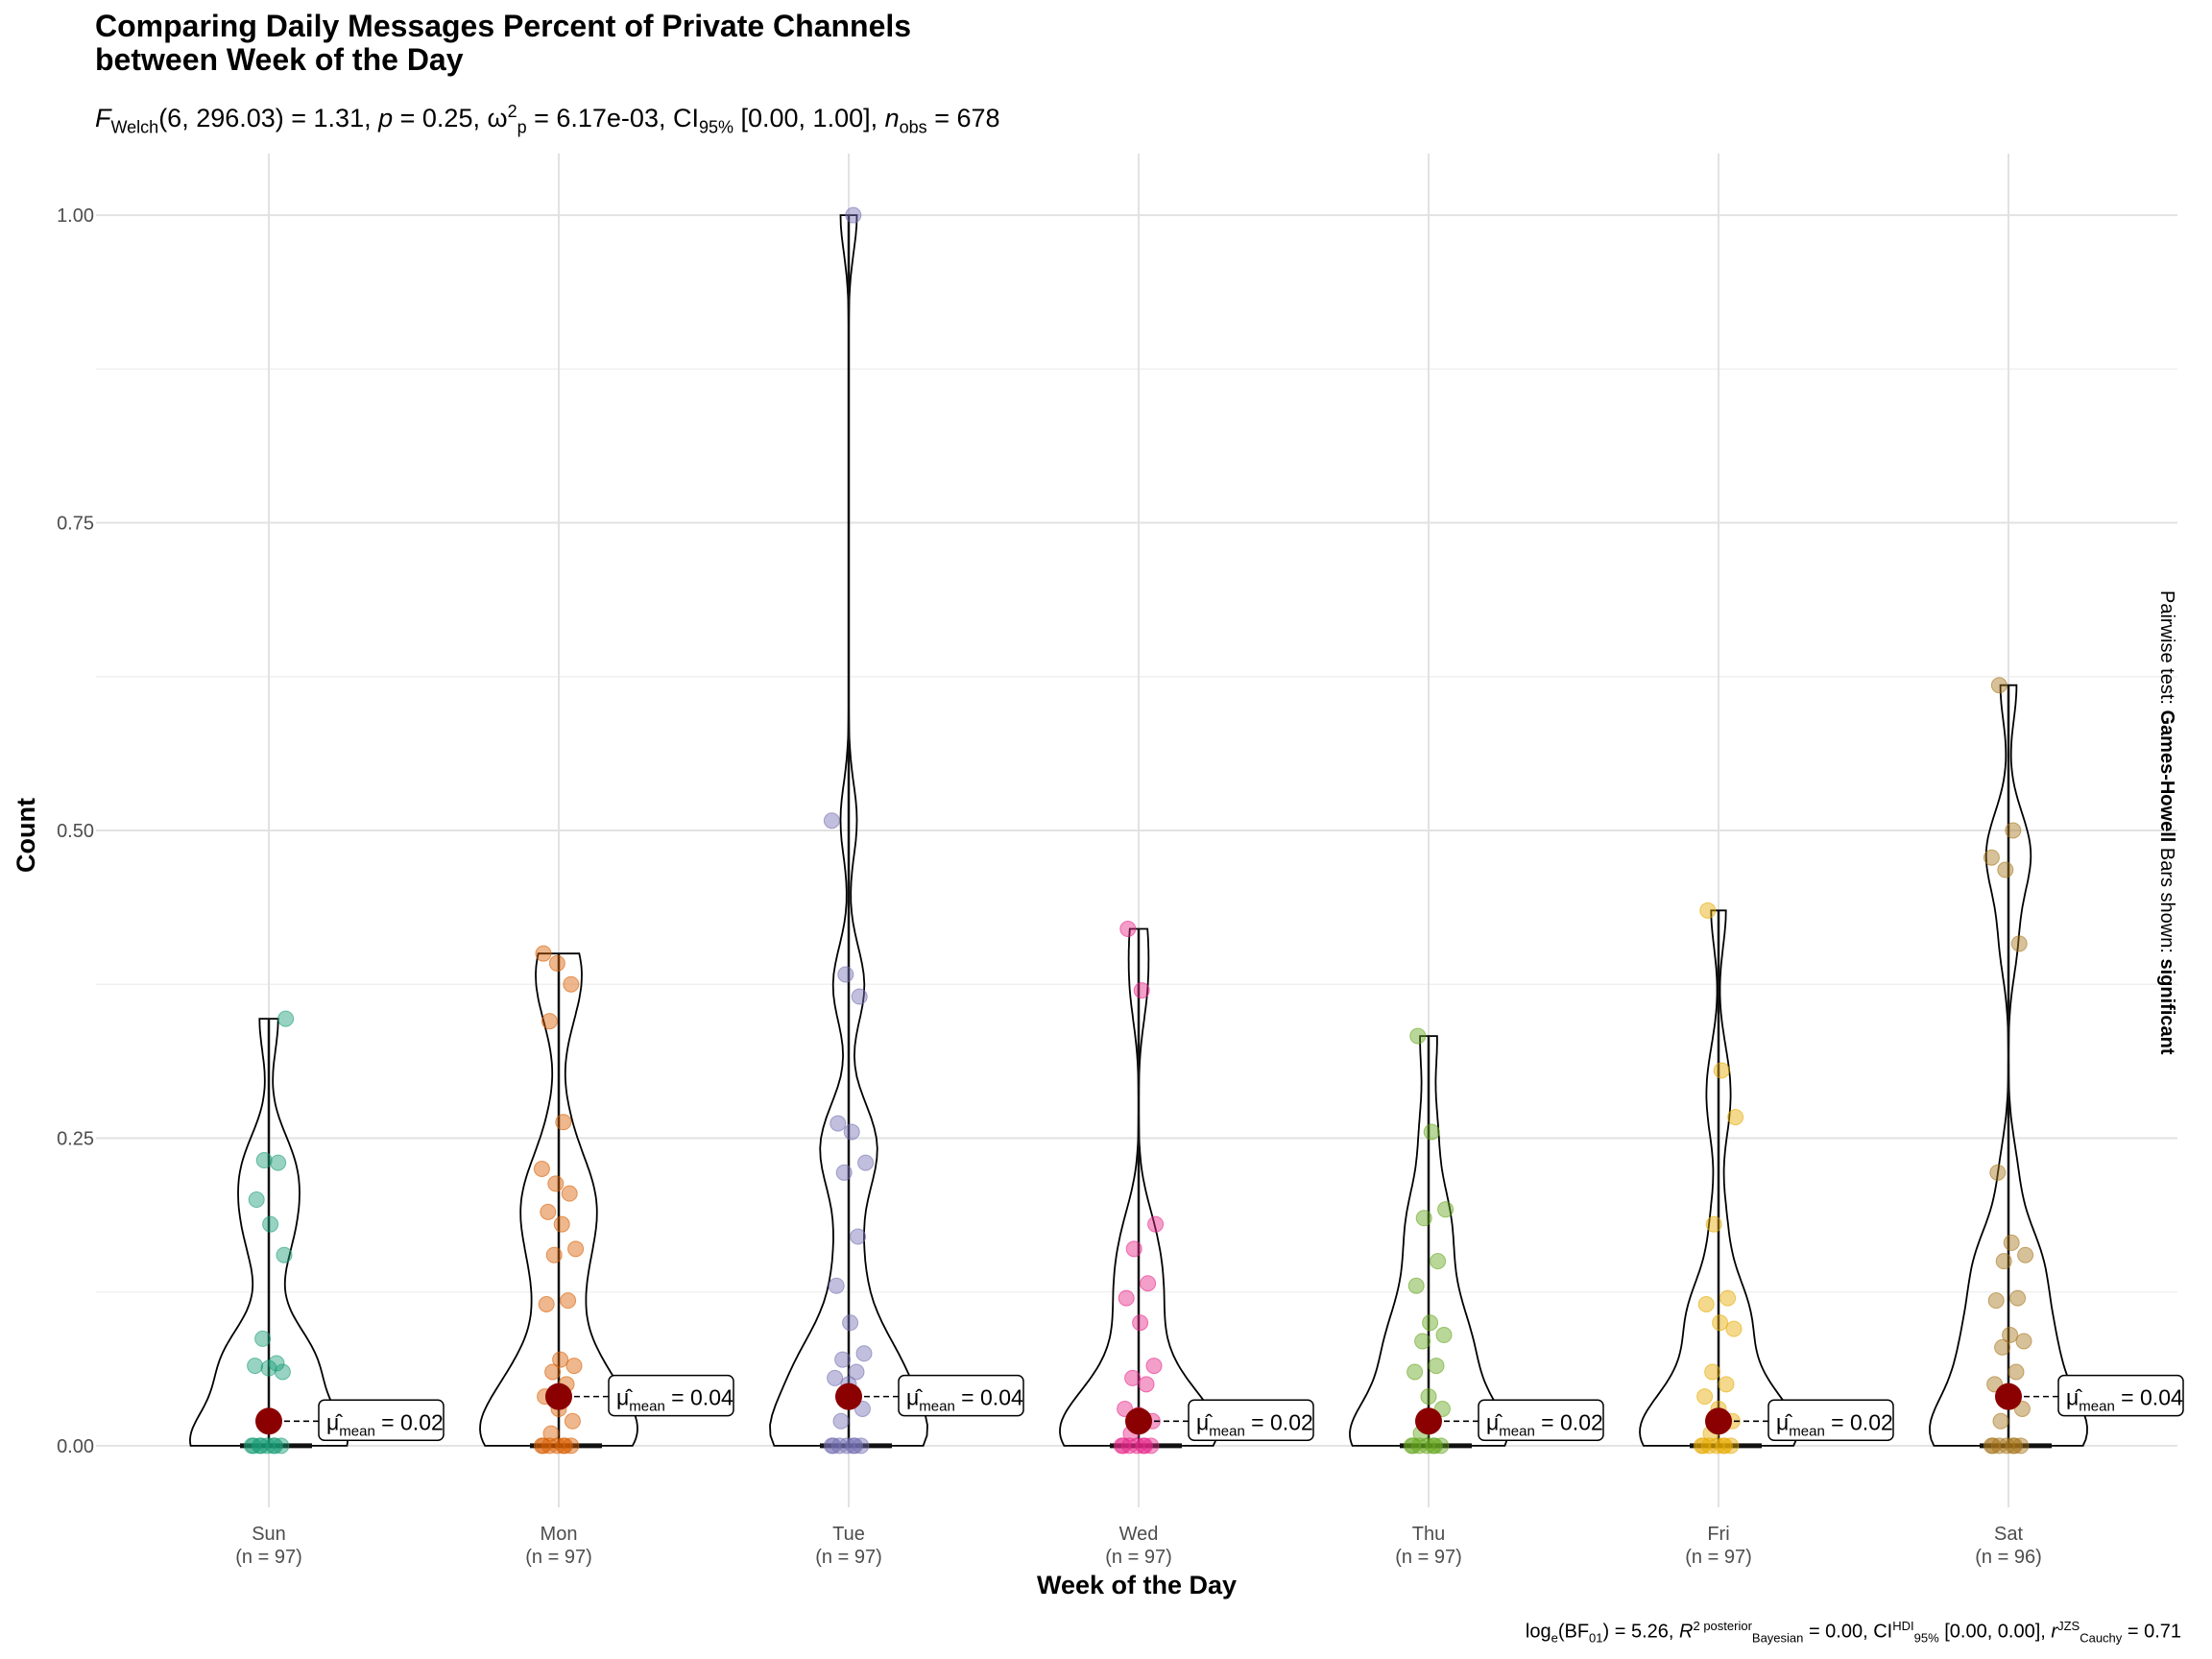 This screenshot has height=1659, width=2212. I want to click on x-tick-label: Tue, so click(848, 1534).